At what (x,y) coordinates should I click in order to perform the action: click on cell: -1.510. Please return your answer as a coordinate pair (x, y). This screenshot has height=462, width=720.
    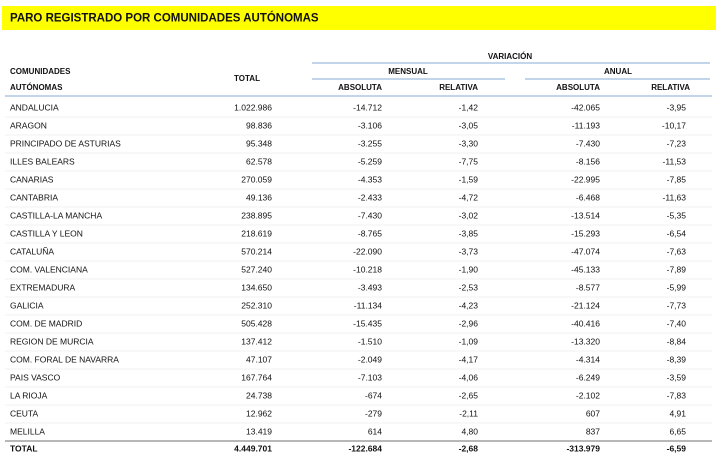
    Looking at the image, I should click on (370, 341).